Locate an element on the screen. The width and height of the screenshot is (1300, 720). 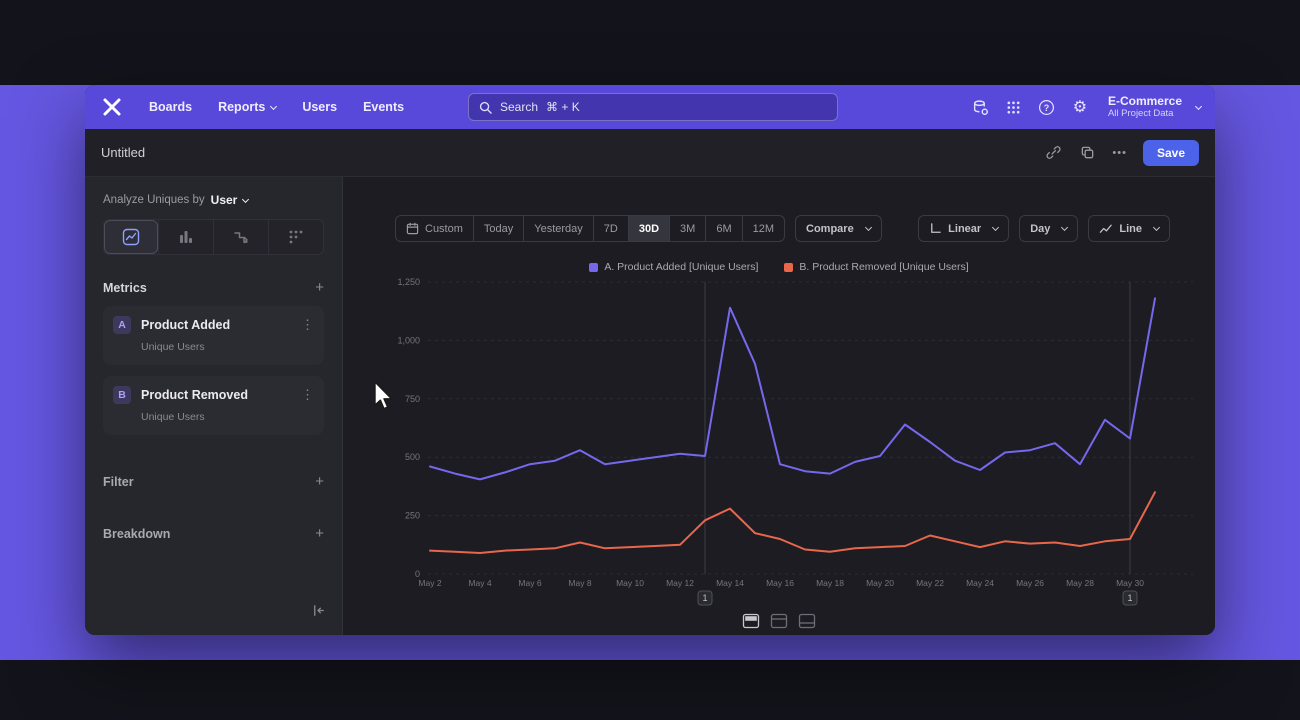
svg-text: May 20 is located at coordinates (880, 583).